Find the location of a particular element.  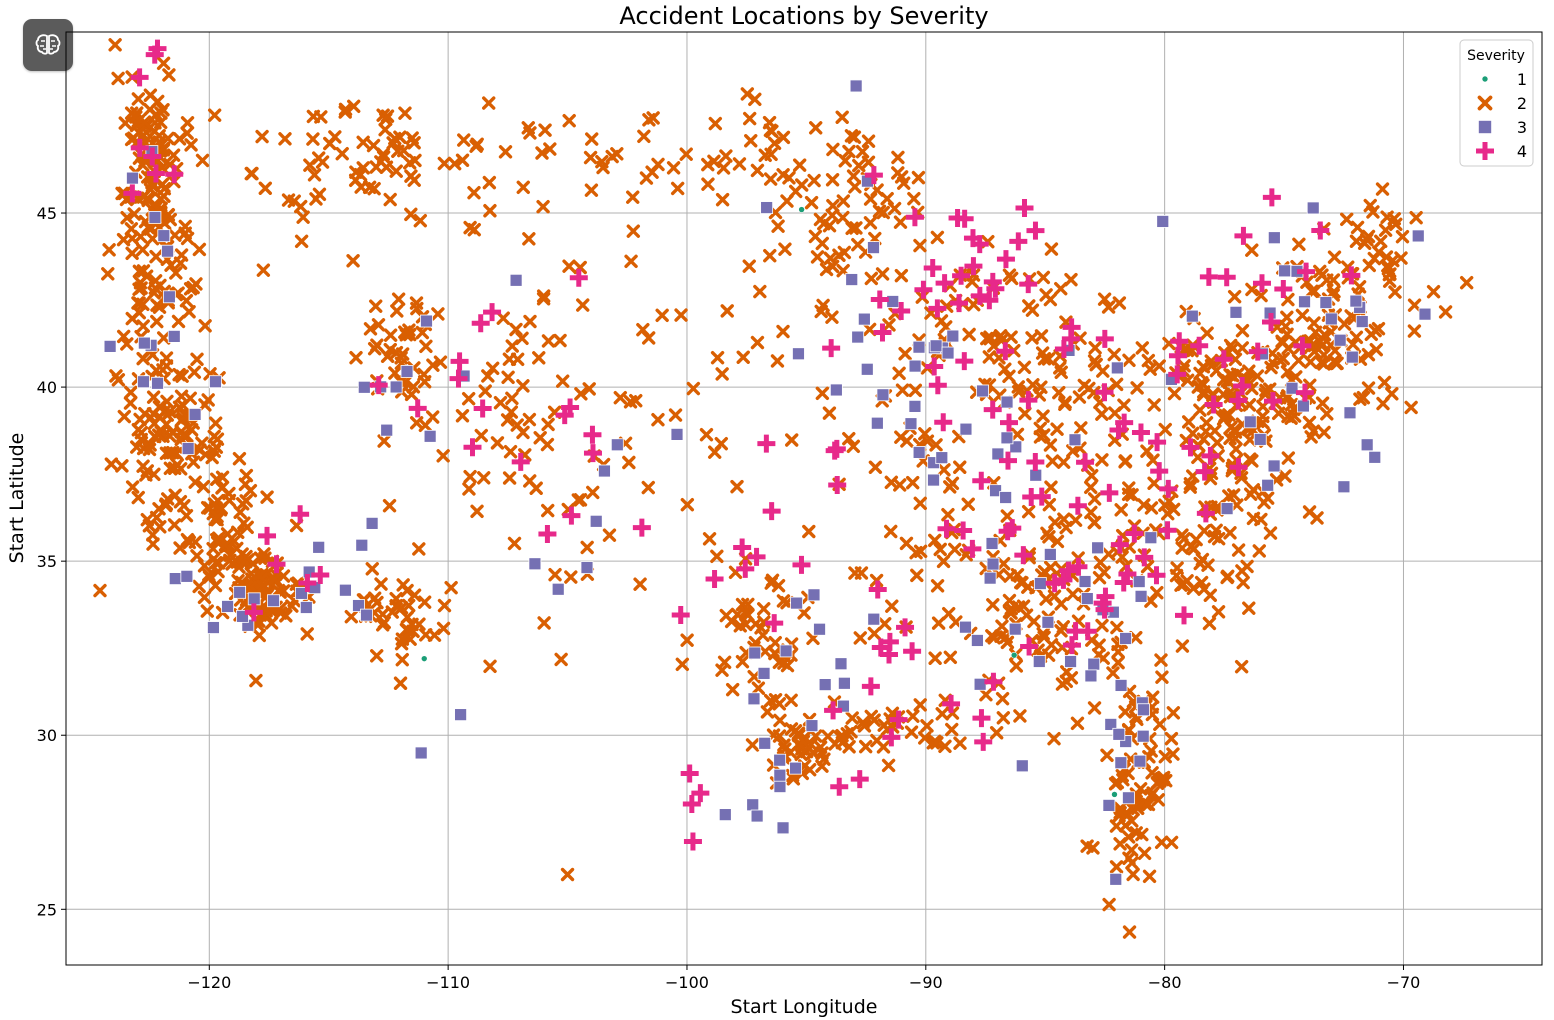

app-menu-button is located at coordinates (48, 45).